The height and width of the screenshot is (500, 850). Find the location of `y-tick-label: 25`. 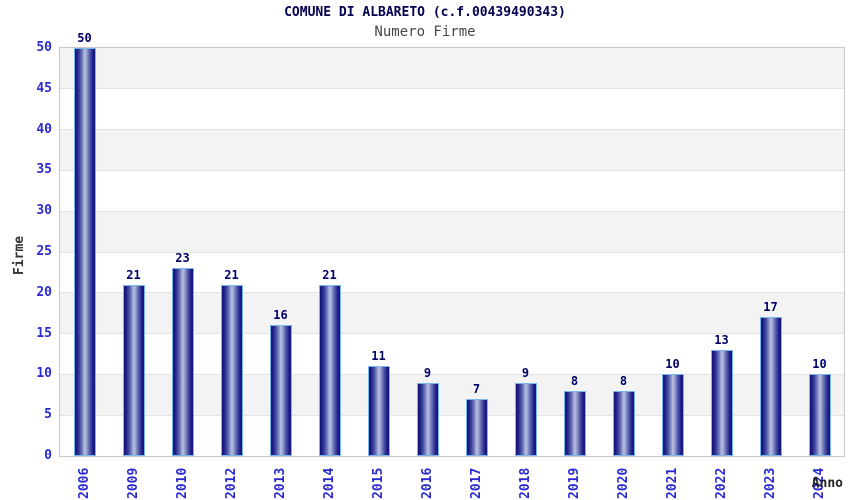

y-tick-label: 25 is located at coordinates (44, 251).